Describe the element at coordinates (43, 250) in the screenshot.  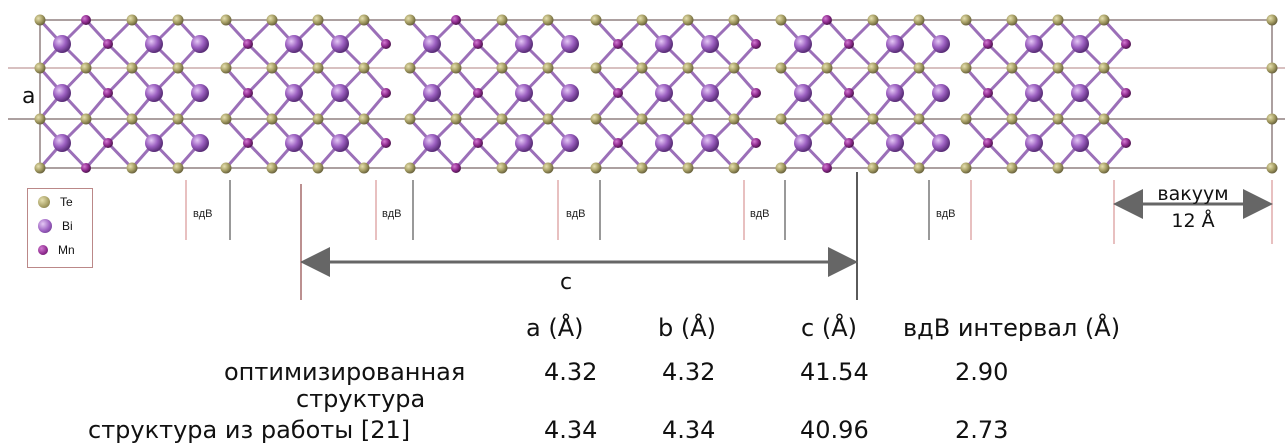
I see `mn-atom-icon` at that location.